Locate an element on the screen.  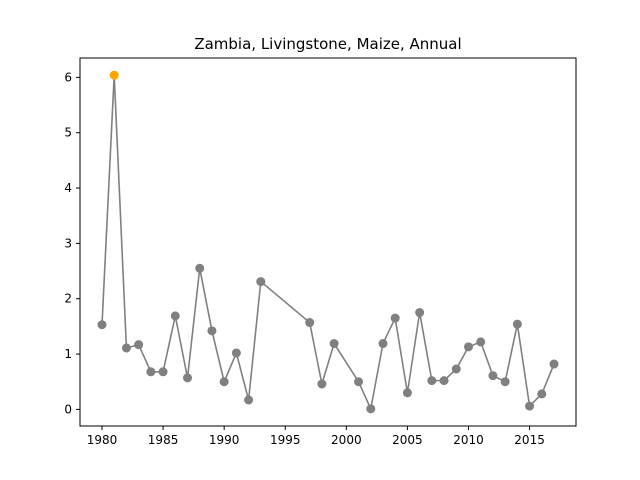
x-tick-label: 2005 is located at coordinates (407, 440).